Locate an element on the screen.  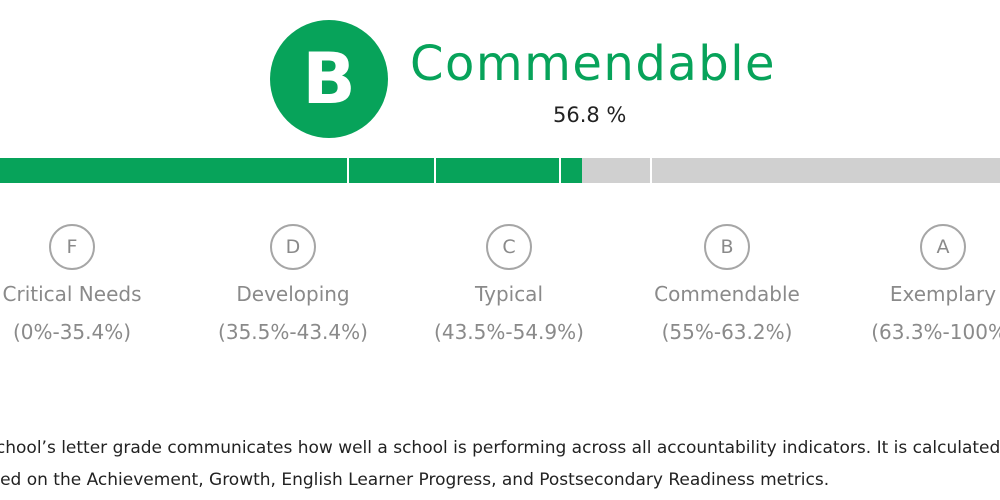
grade-letter-badge: B is located at coordinates (329, 79).